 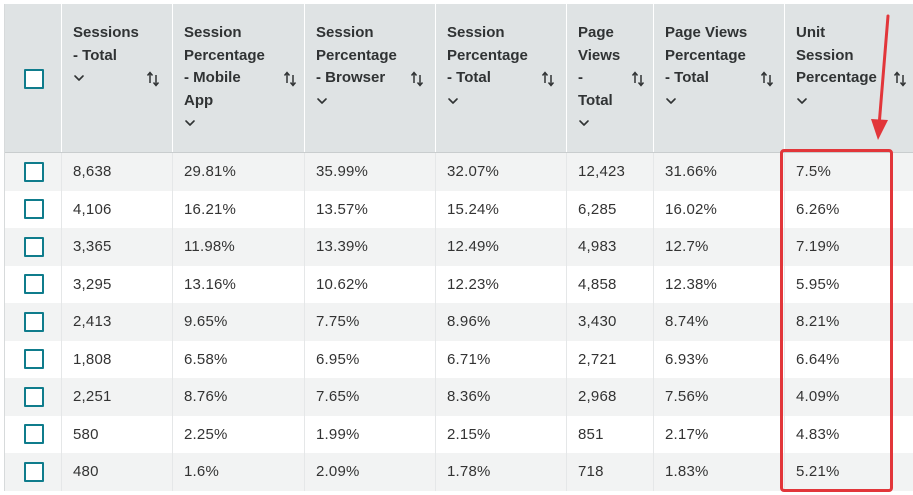 I want to click on table-cell: 6.95%, so click(x=370, y=359).